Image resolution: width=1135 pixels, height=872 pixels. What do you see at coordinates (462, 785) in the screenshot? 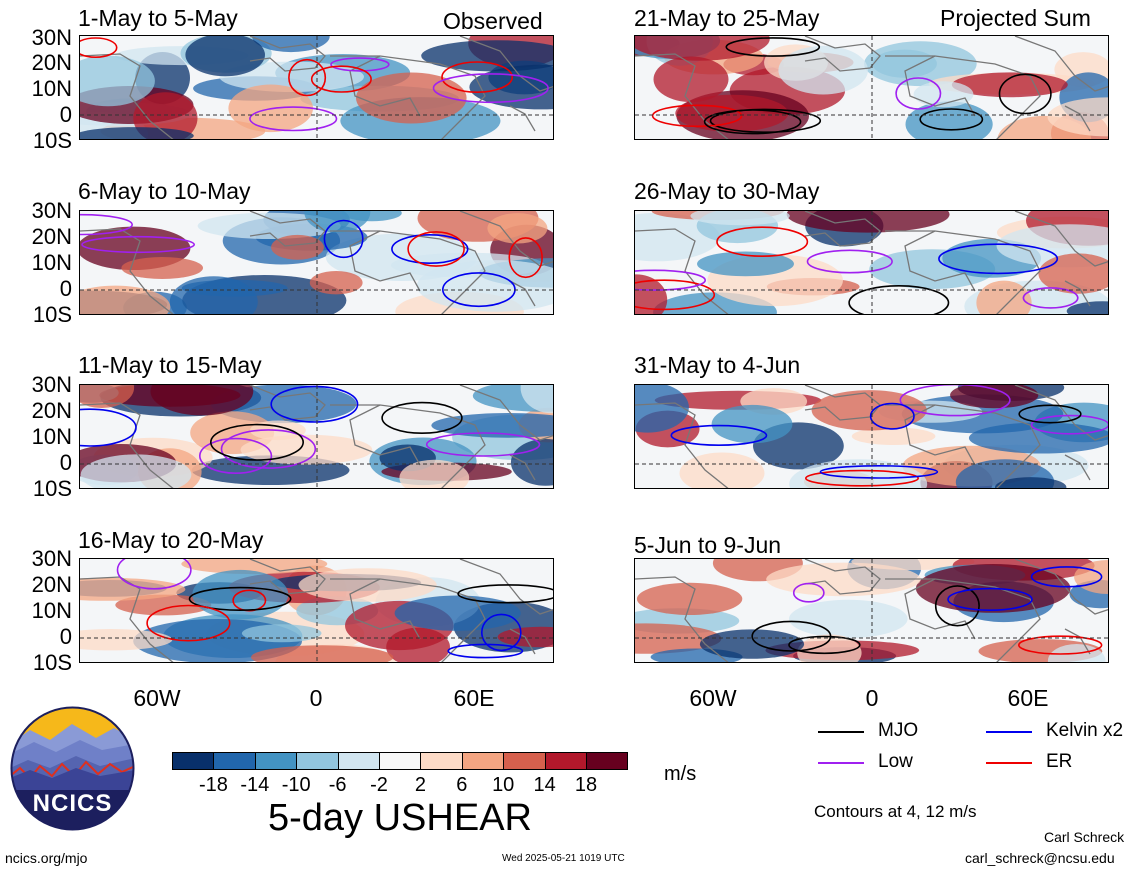
I see `colorbar-tick-label: 6` at bounding box center [462, 785].